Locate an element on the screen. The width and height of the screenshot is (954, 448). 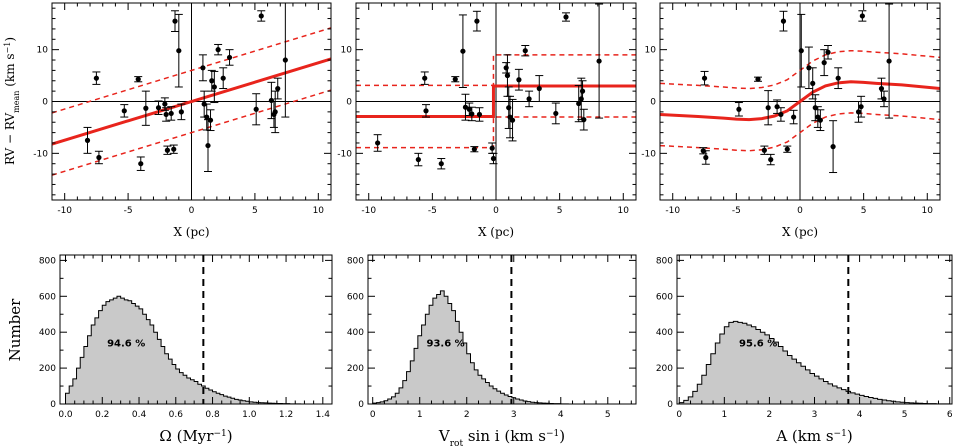
x-axis-label: Vrot sin i (km s−1) is located at coordinates (501, 437).